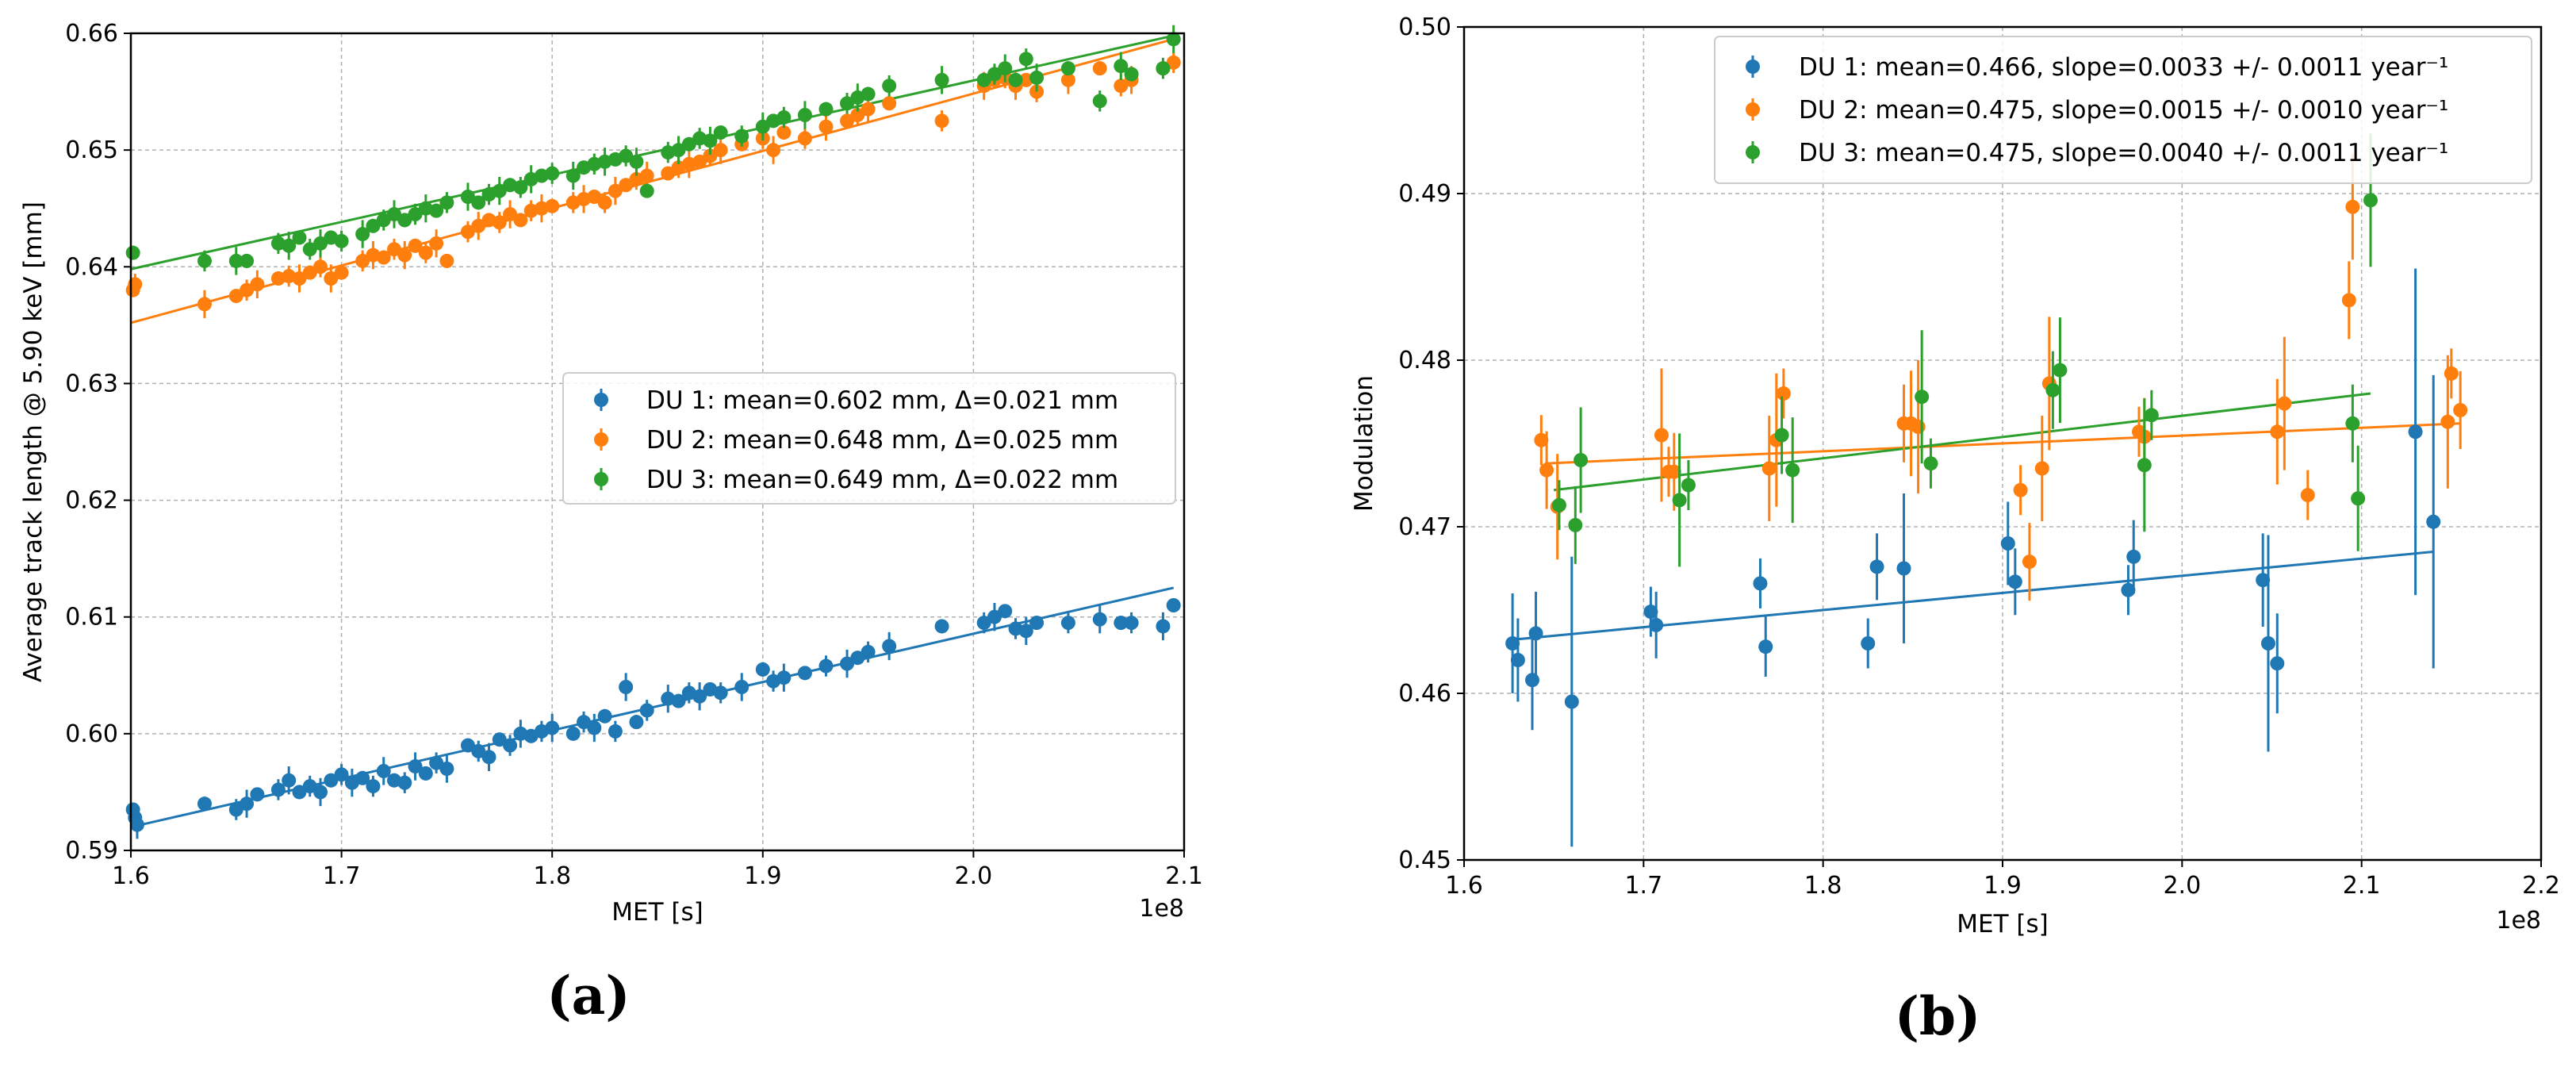  I want to click on chart-a-ylabel: Average track length @ 5.90 keV [mm], so click(33, 442).